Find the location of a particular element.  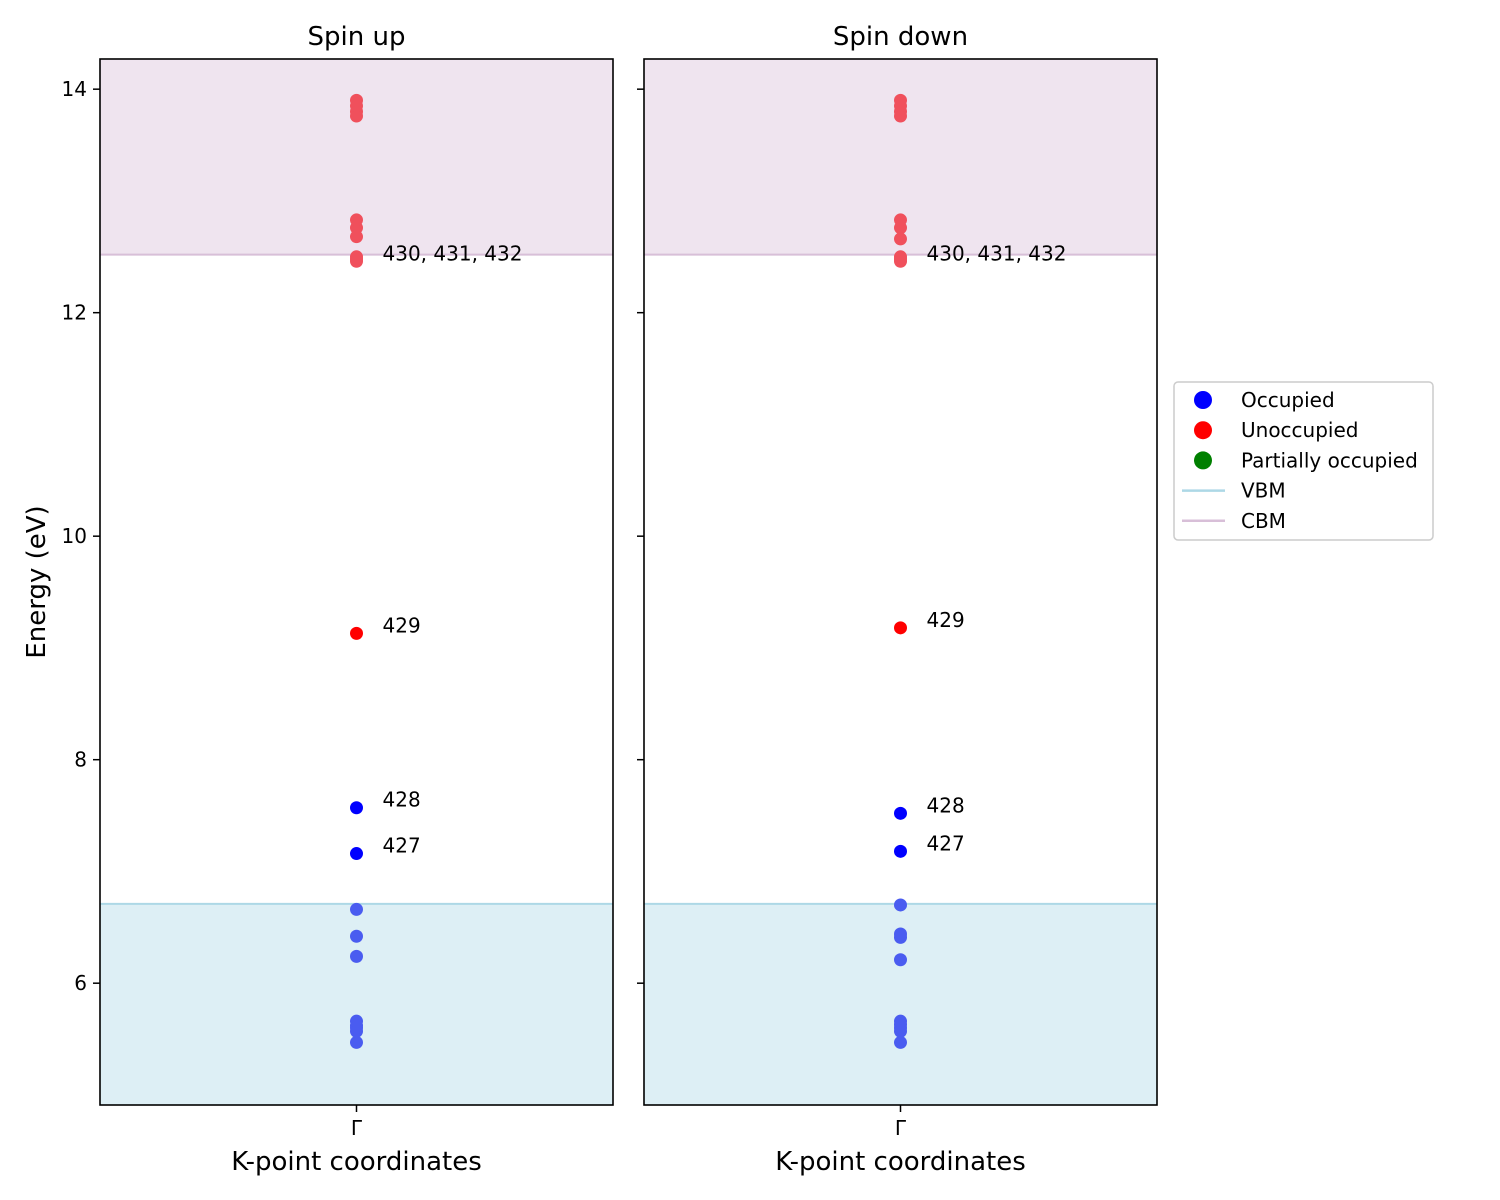

legend-box is located at coordinates (1303, 461).